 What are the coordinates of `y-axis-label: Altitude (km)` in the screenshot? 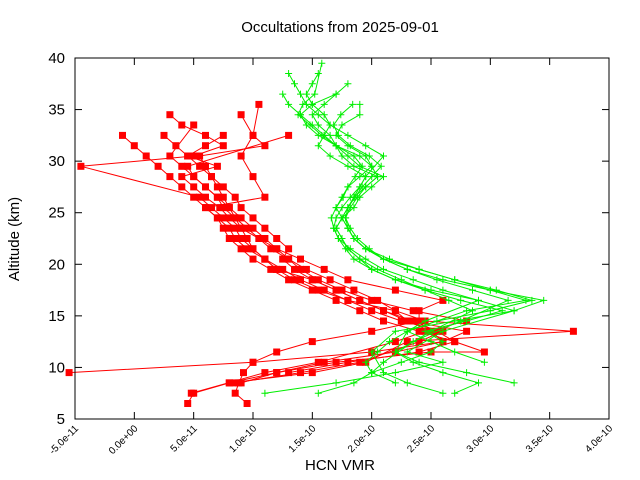 It's located at (14, 239).